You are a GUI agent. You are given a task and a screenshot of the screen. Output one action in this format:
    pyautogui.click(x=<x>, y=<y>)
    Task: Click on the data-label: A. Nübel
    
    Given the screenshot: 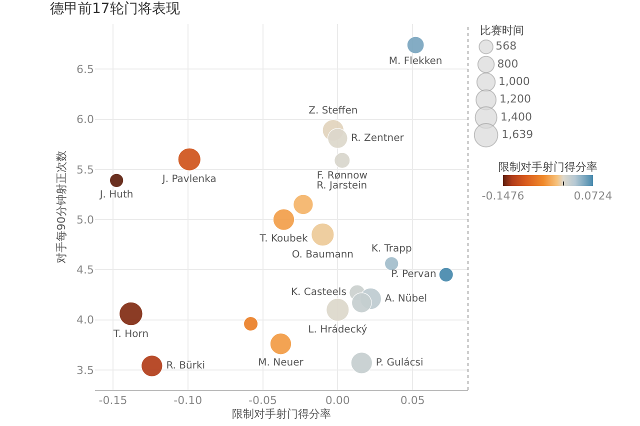 What is the action you would take?
    pyautogui.click(x=406, y=298)
    